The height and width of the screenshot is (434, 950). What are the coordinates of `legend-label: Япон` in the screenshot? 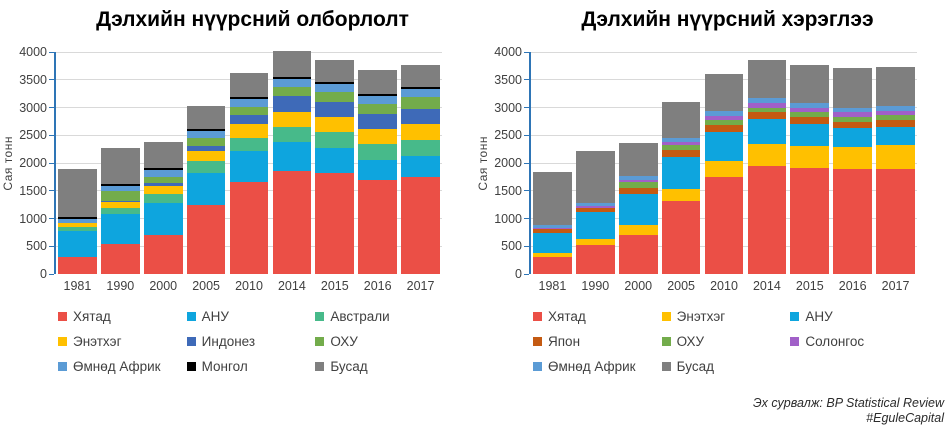 It's located at (564, 341).